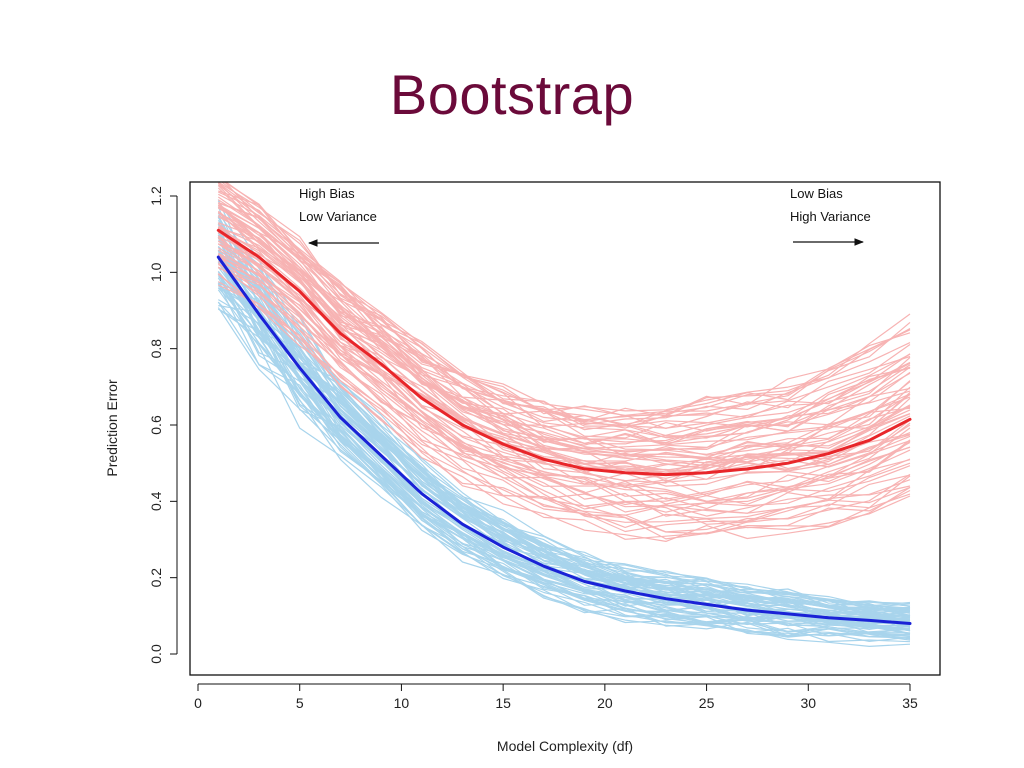 The height and width of the screenshot is (768, 1024). What do you see at coordinates (112, 428) in the screenshot?
I see `y-axis-label: Prediction Error` at bounding box center [112, 428].